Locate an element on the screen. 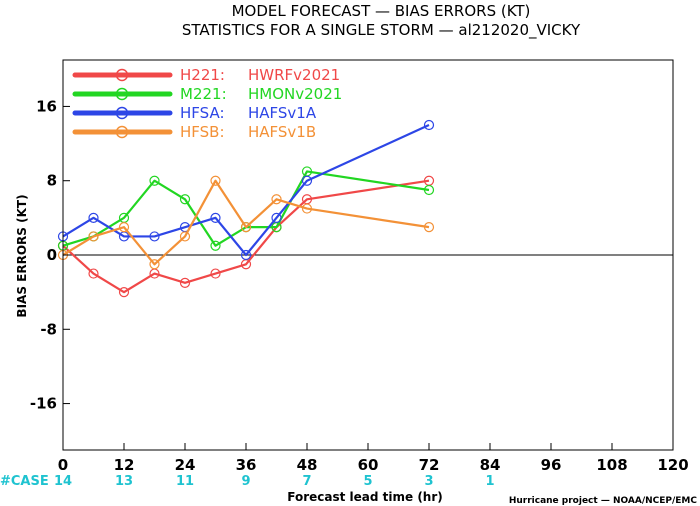  case-count-row: #CASE 14 13 11 9 7 5 3 1 is located at coordinates (247, 481).